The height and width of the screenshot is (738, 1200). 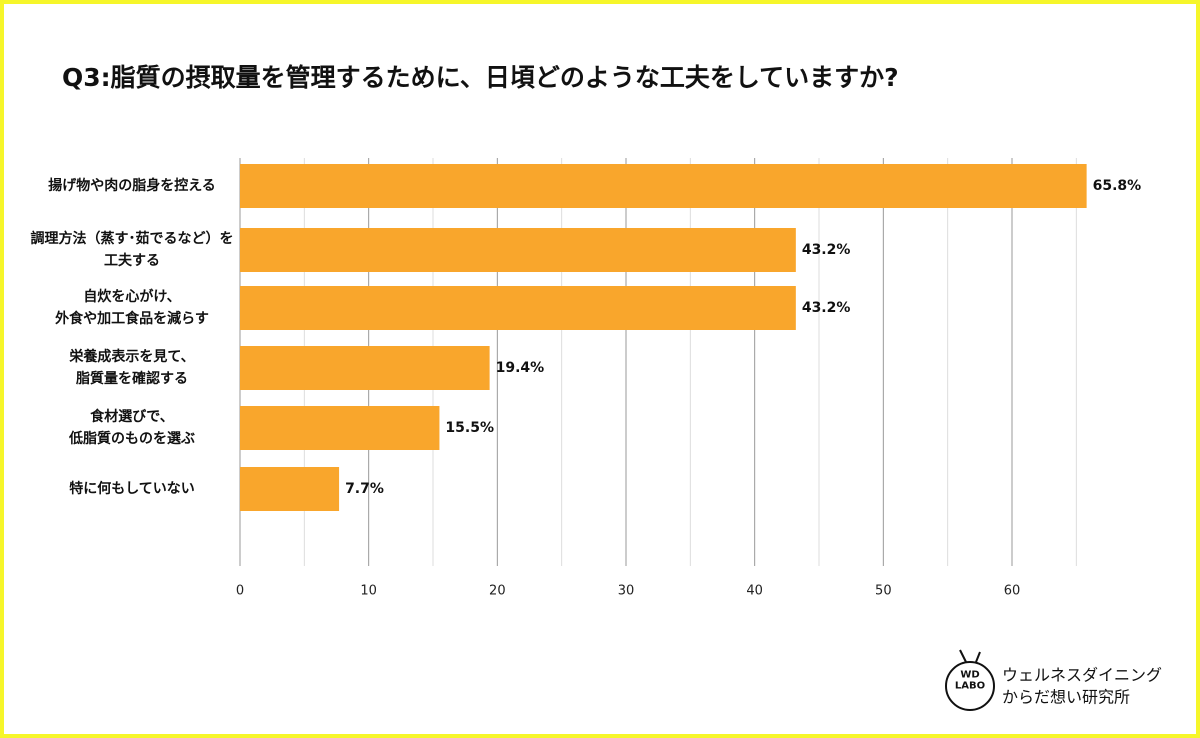 What do you see at coordinates (240, 591) in the screenshot?
I see `x-tick-label: 0` at bounding box center [240, 591].